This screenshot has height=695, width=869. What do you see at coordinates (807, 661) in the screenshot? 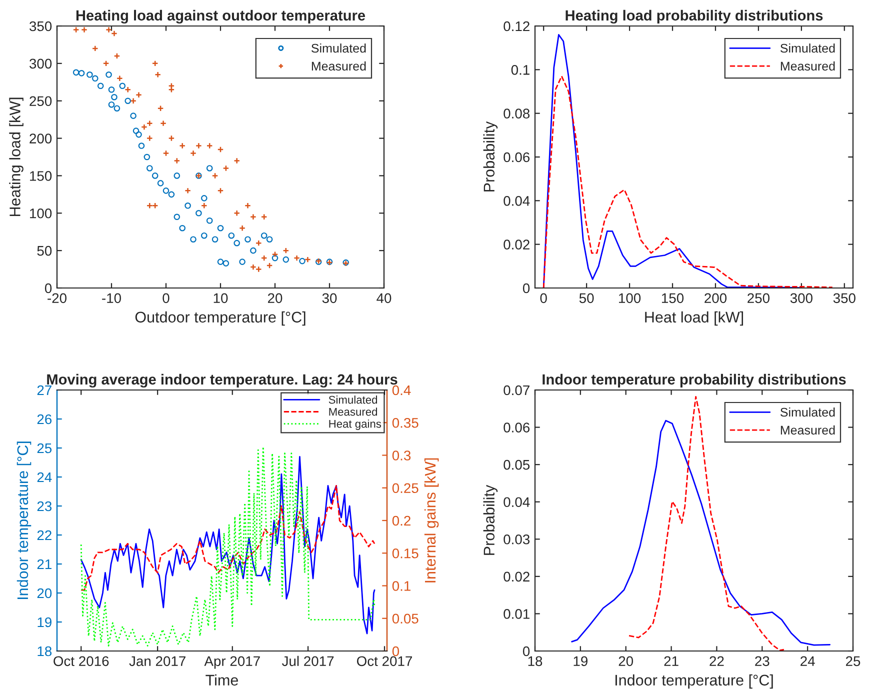
I see `x-tick-label: 24` at bounding box center [807, 661].